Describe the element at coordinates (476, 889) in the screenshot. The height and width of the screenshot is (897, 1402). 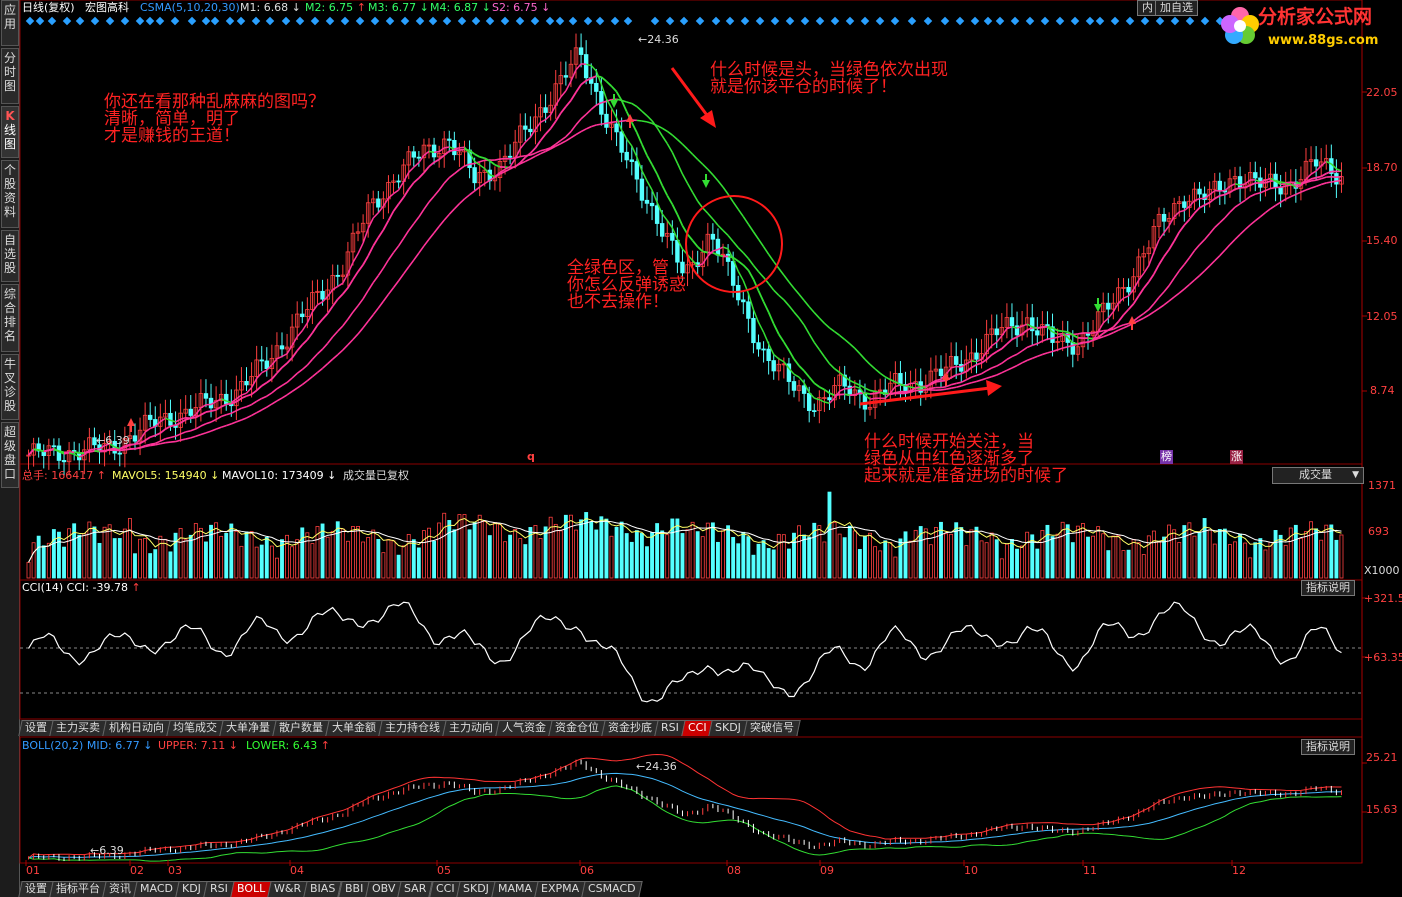
I see `tab-13: SKDJ` at that location.